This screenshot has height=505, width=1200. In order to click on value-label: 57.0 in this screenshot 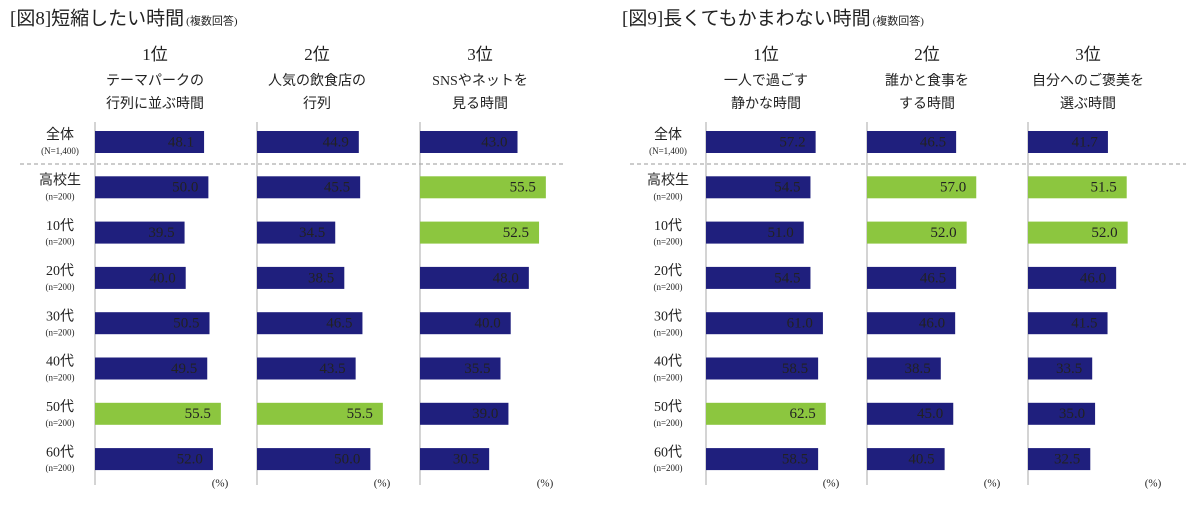, I will do `click(953, 188)`.